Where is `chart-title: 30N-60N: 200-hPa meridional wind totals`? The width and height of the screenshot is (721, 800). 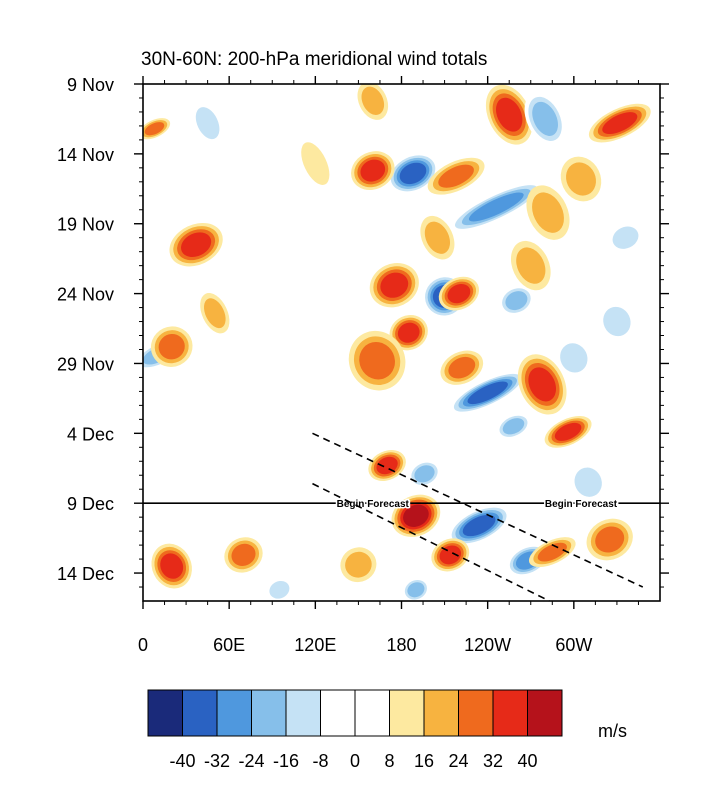 chart-title: 30N-60N: 200-hPa meridional wind totals is located at coordinates (314, 59).